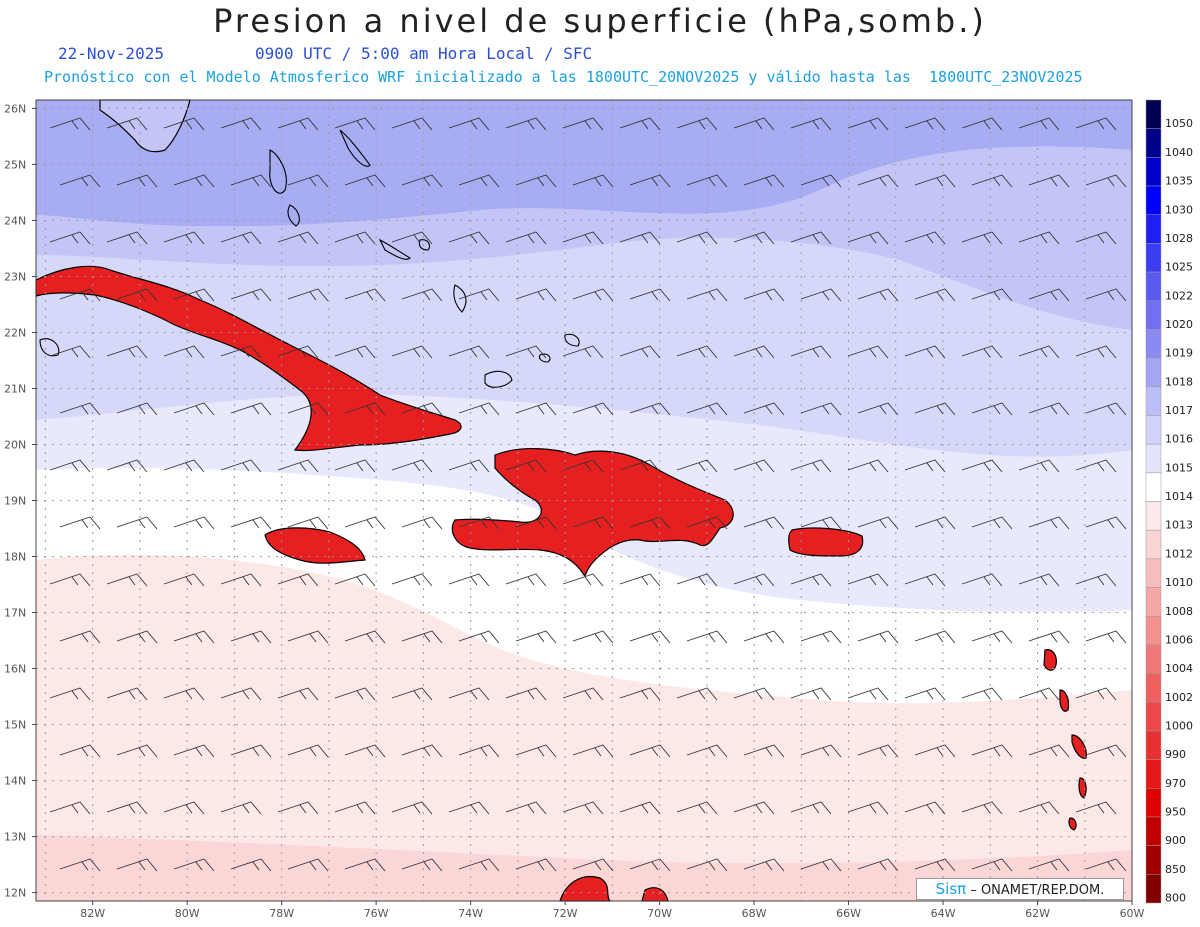 The height and width of the screenshot is (927, 1200). I want to click on bahamas-islands, so click(309, 258).